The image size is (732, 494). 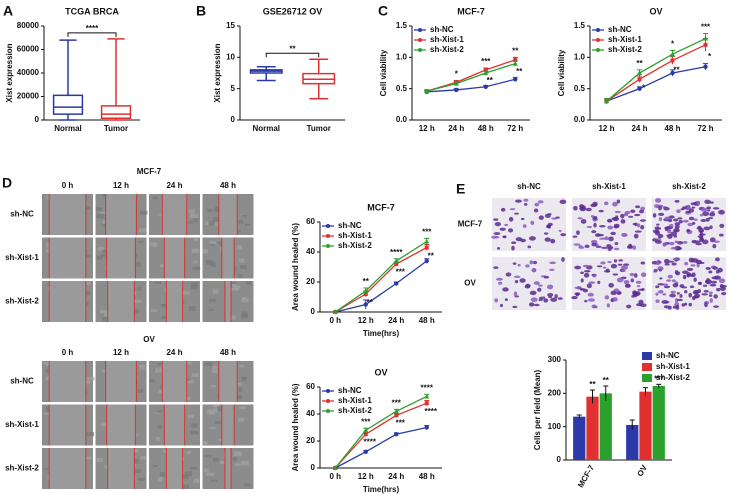 I want to click on significance: **, so click(x=370, y=302).